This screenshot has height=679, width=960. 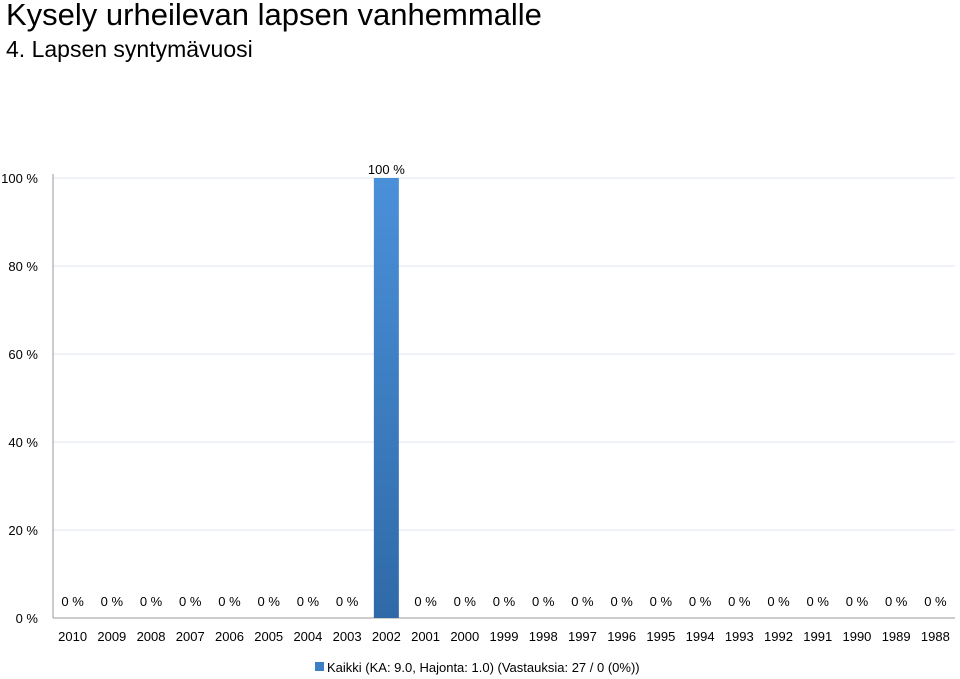 I want to click on x-tick-label: 1988, so click(x=935, y=636).